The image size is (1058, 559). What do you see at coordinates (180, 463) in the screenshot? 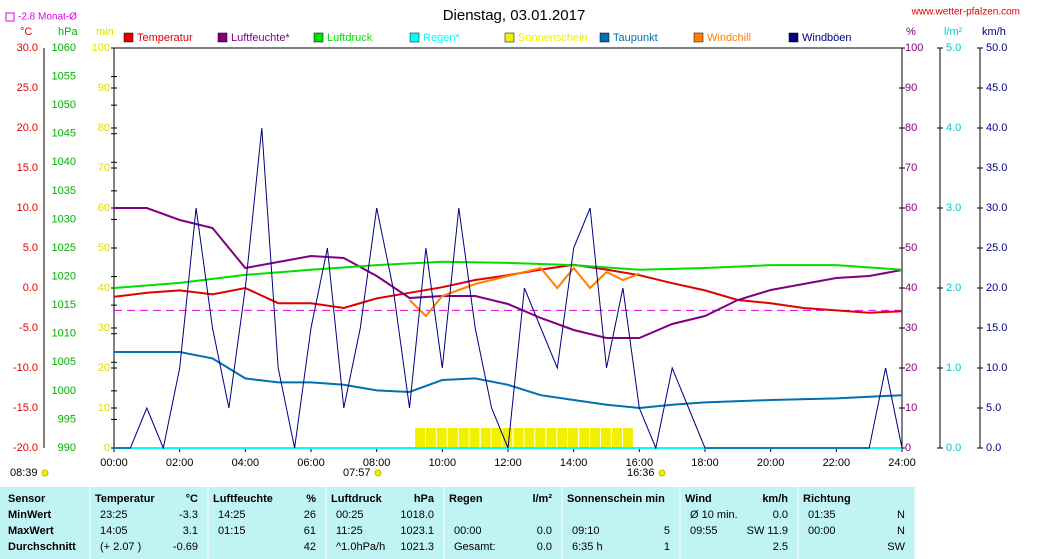
I see `x-tick-label: 02:00` at bounding box center [180, 463].